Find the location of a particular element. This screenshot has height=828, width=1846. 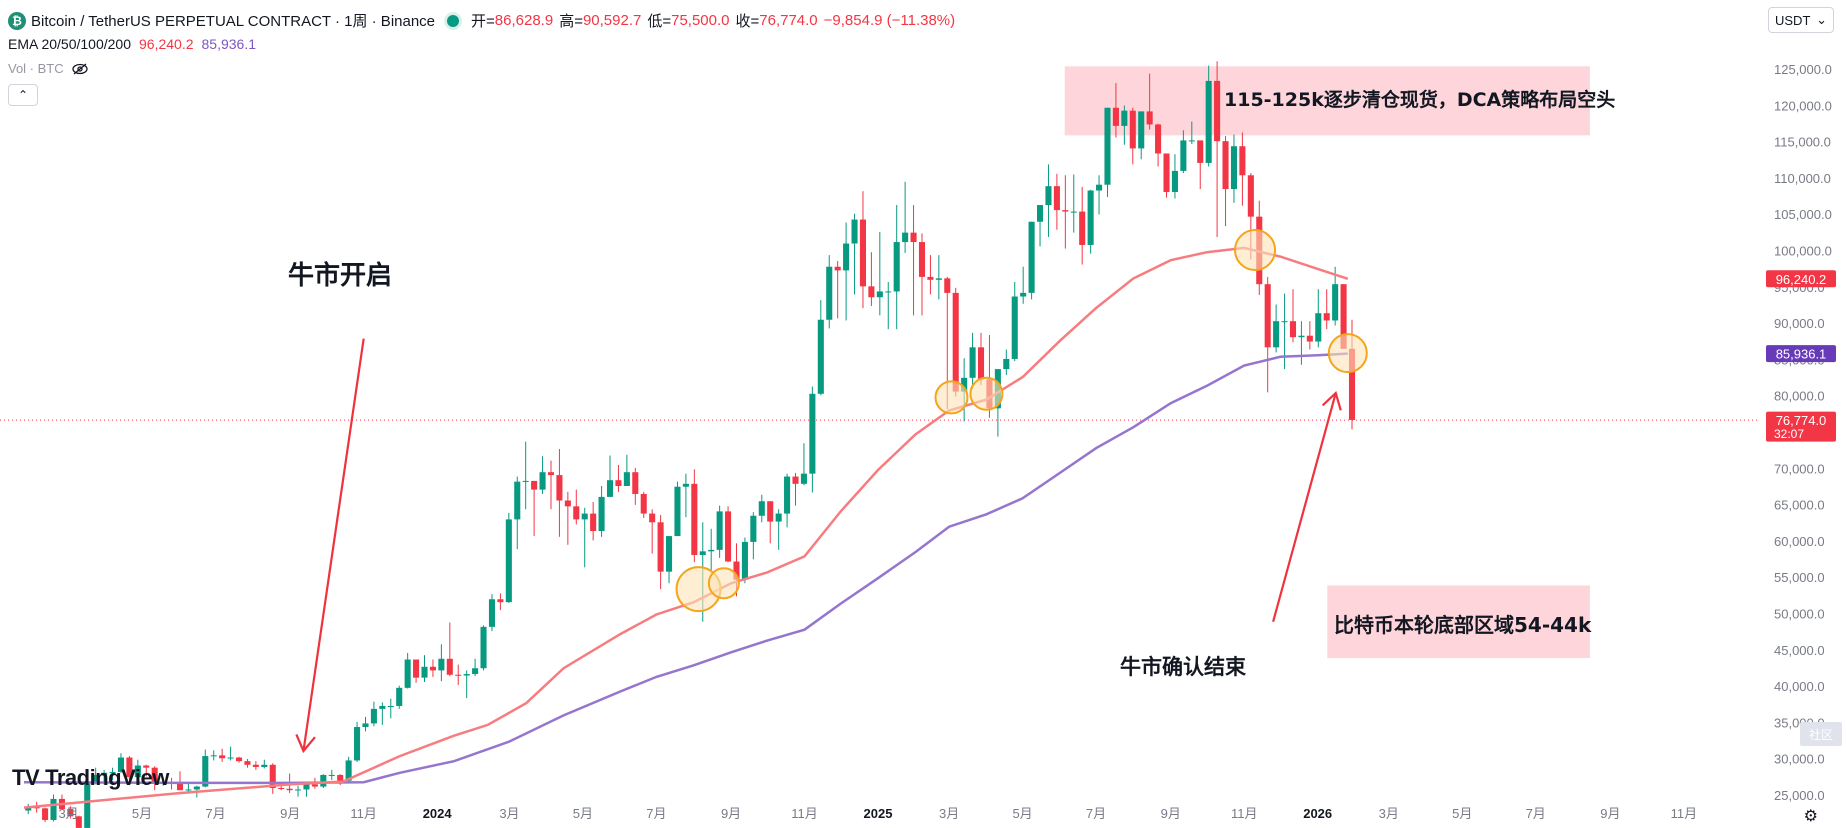

legend-volume-row: Vol · BTC is located at coordinates (48, 68).